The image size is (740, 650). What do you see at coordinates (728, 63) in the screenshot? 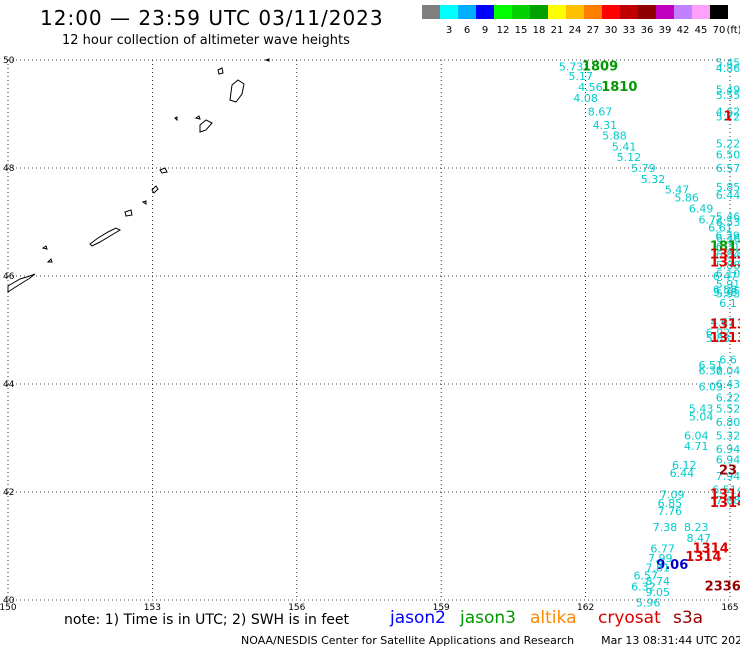
I see `wave-height-label: 5.45` at bounding box center [728, 63].